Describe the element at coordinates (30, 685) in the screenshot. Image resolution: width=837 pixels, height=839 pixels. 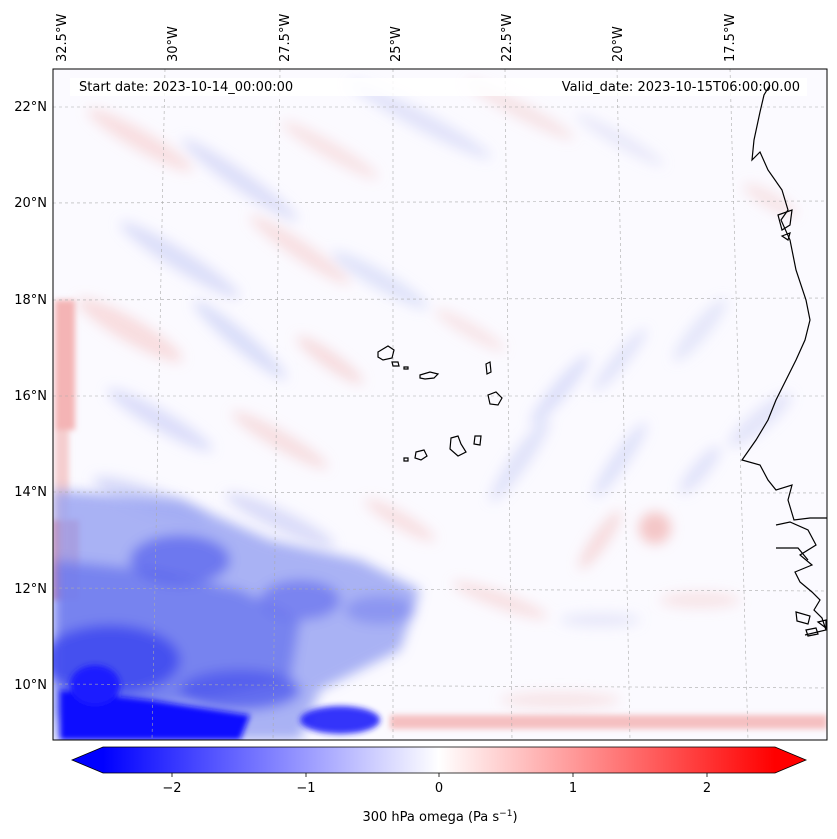
I see `lat-tick-label: 10°N` at that location.